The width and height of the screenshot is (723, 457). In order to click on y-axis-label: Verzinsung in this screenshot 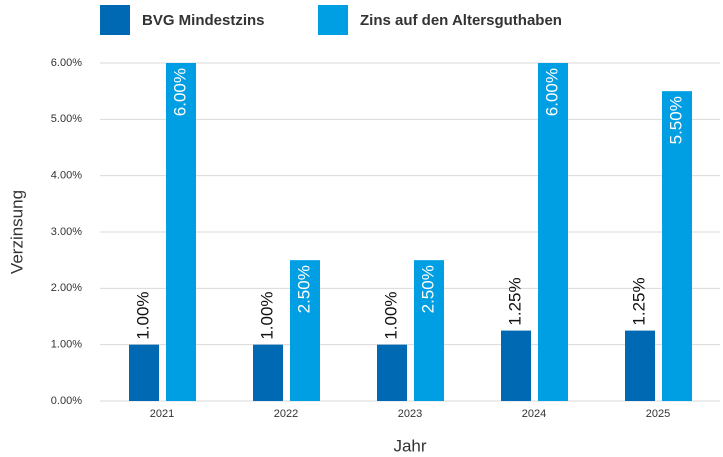, I will do `click(16, 232)`.